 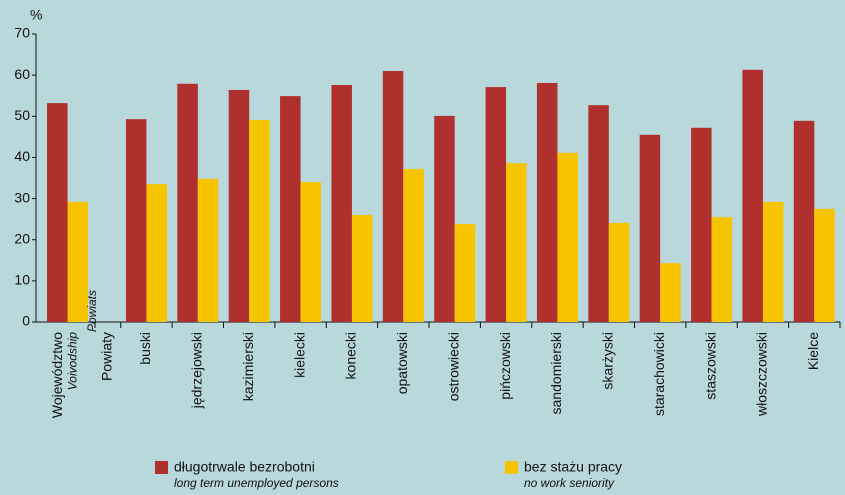 I want to click on x-tick-label: skarżyski, so click(x=608, y=361).